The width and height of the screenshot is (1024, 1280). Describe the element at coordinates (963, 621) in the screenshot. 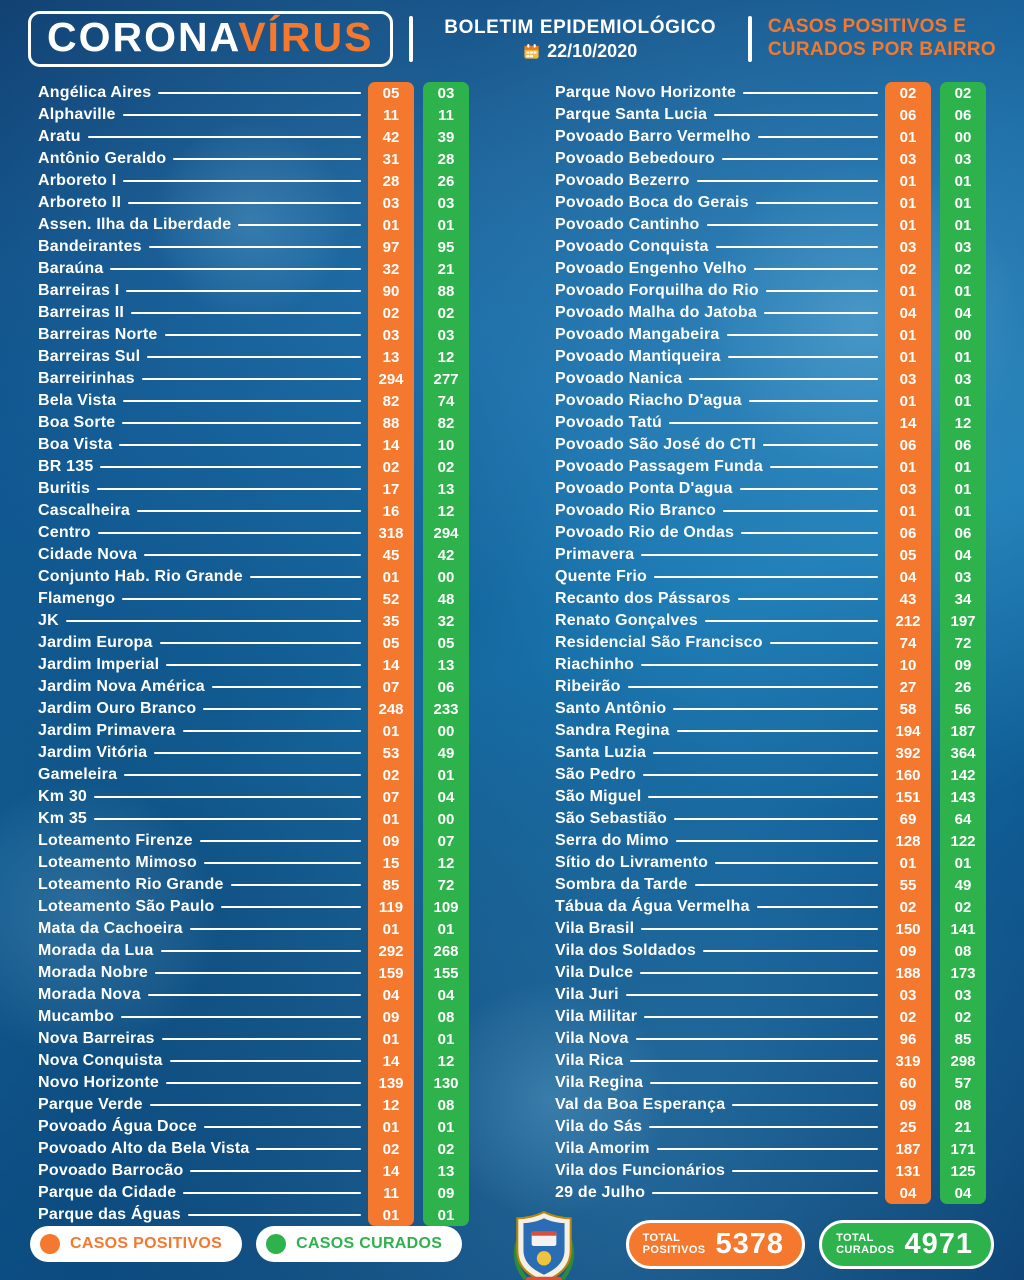

I see `cured-count: 197` at that location.